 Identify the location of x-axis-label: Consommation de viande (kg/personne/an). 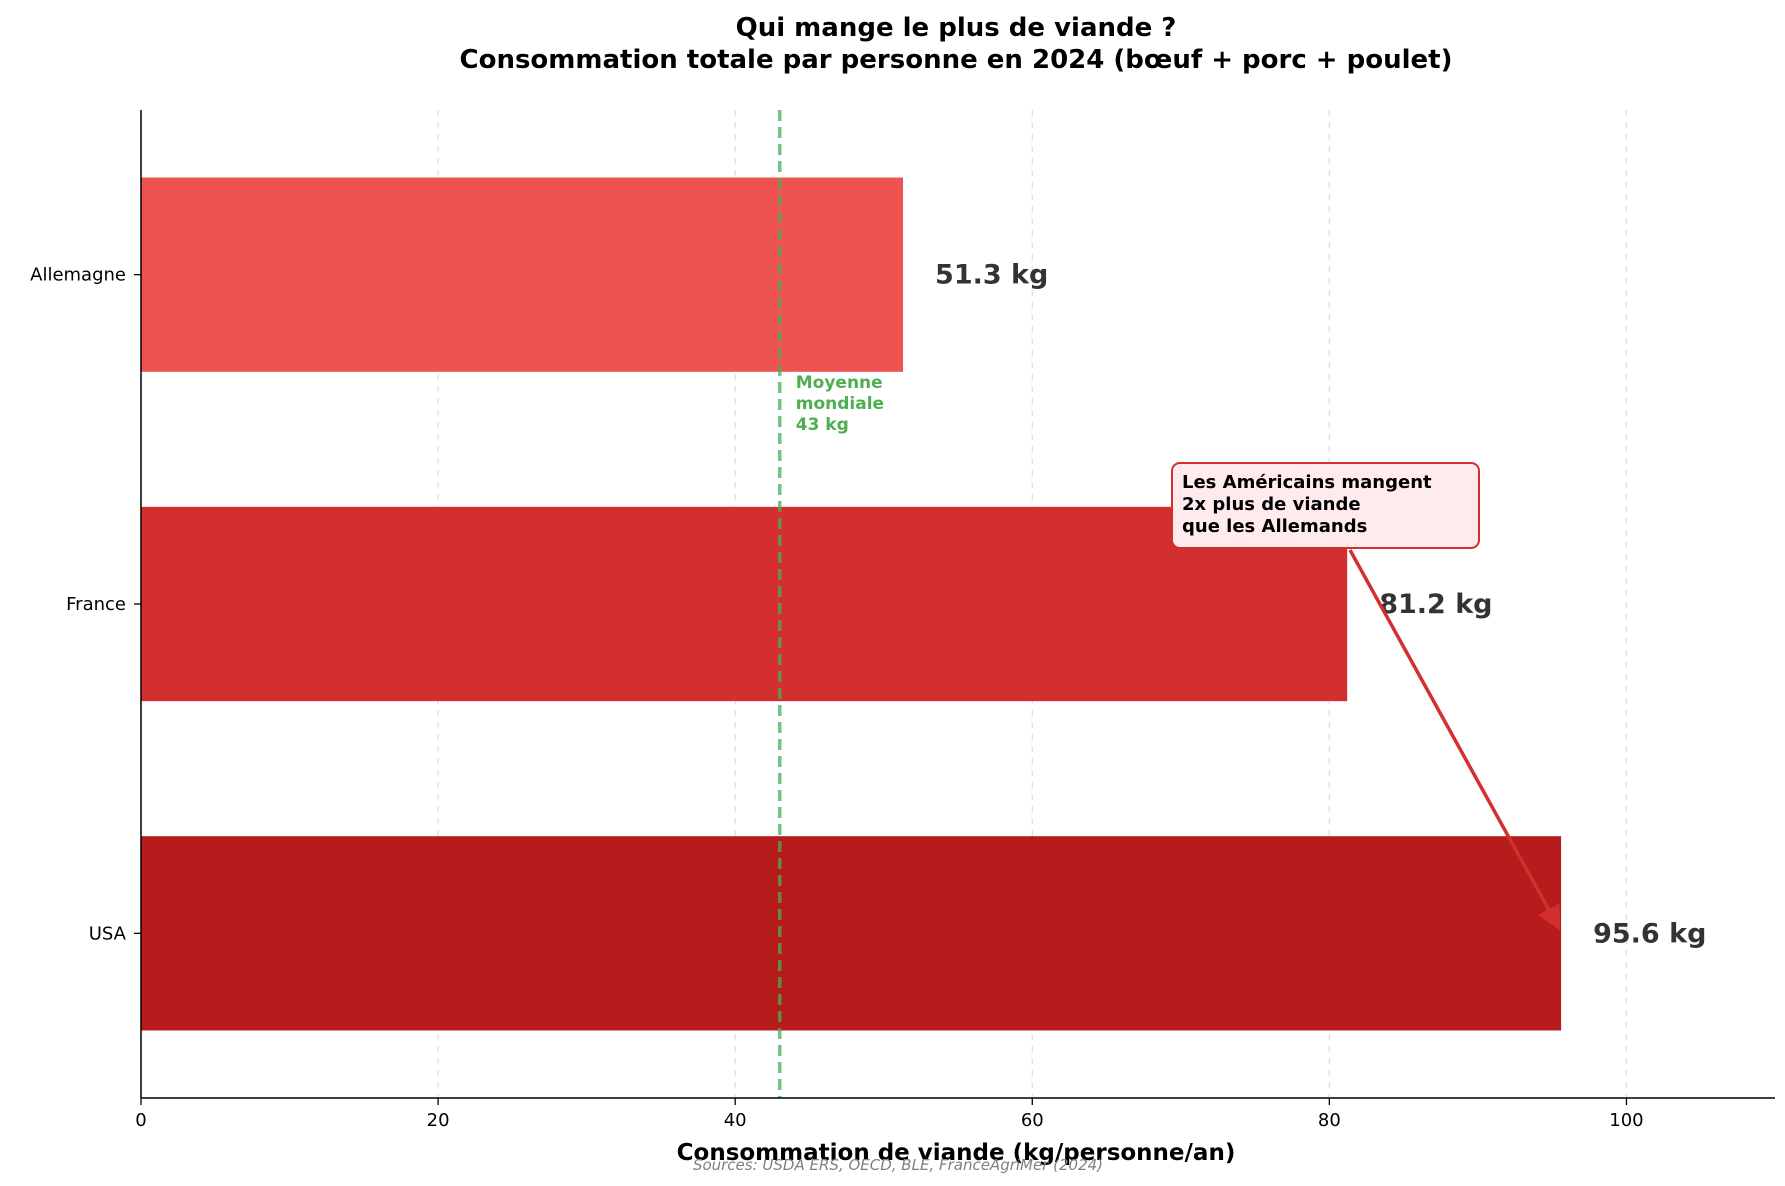
(956, 1153).